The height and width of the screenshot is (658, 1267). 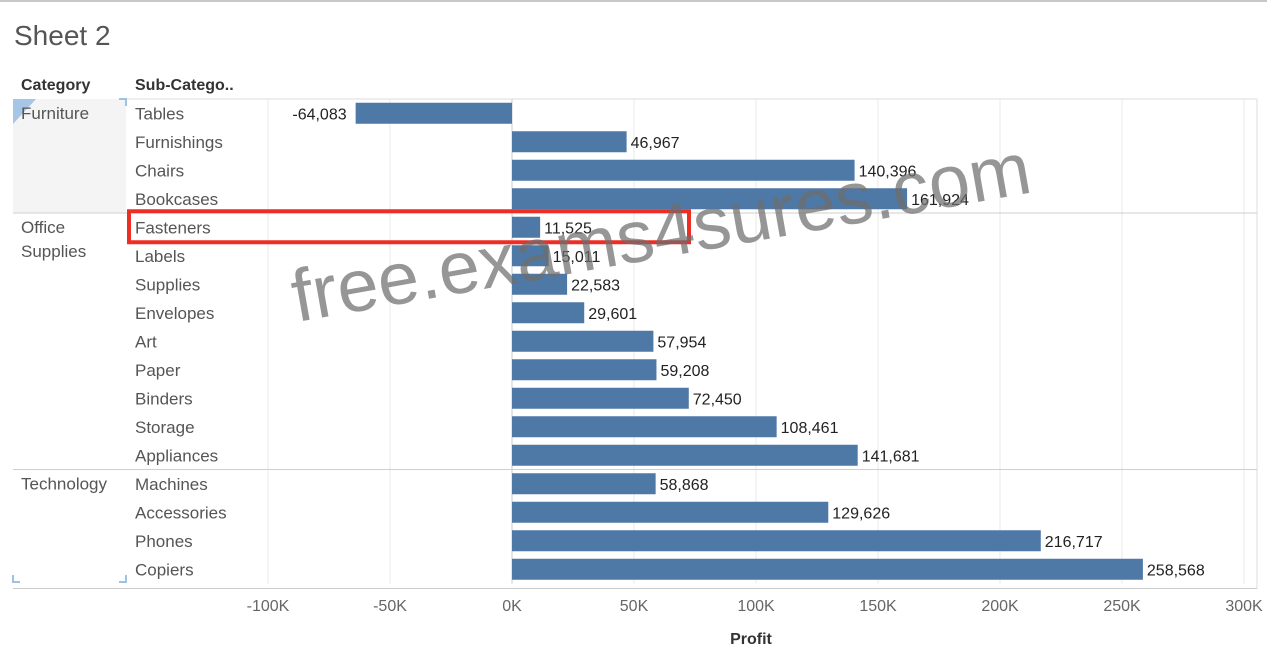 I want to click on bar-value-label: 29,601, so click(x=612, y=314).